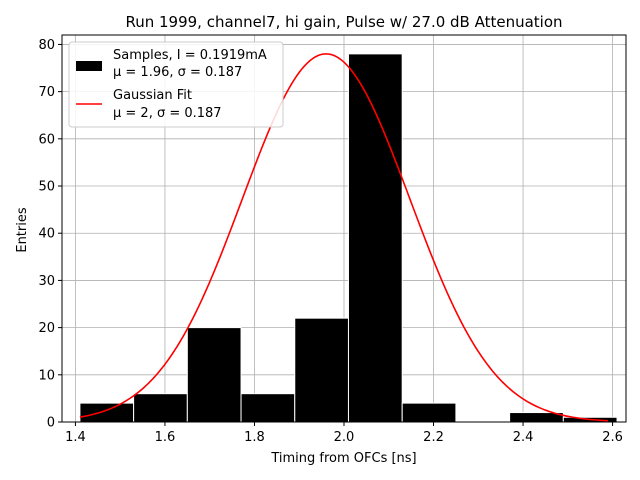 This screenshot has width=640, height=480. I want to click on legend-frame, so click(176, 84).